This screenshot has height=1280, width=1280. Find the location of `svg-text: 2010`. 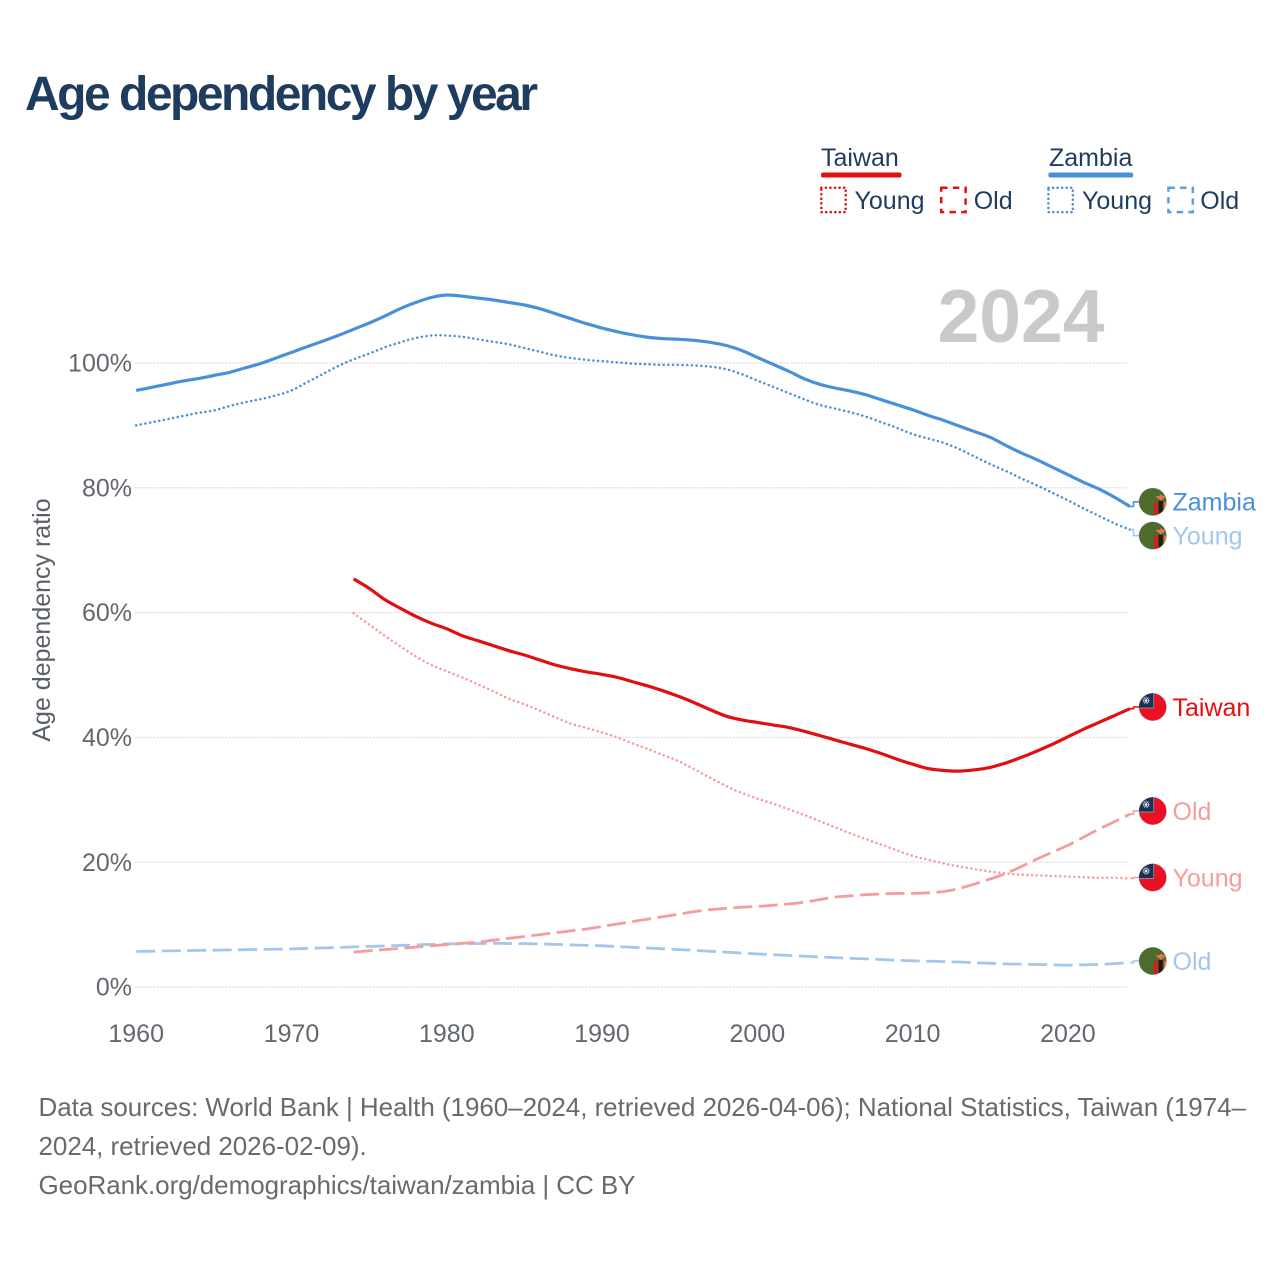

svg-text: 2010 is located at coordinates (913, 1034).